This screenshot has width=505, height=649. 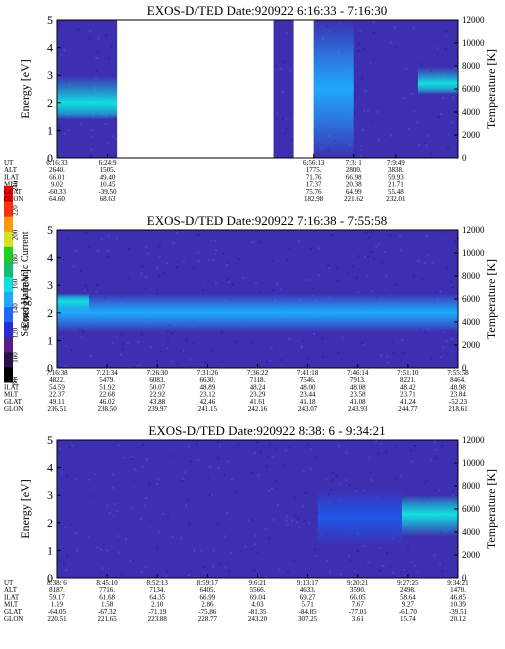 What do you see at coordinates (308, 402) in the screenshot?
I see `table-cell: 41.18` at bounding box center [308, 402].